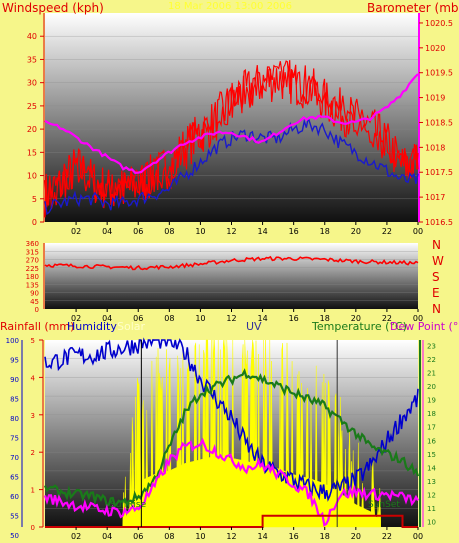 The image size is (459, 543). What do you see at coordinates (128, 505) in the screenshot?
I see `sunrise-label: SunRise` at bounding box center [128, 505].